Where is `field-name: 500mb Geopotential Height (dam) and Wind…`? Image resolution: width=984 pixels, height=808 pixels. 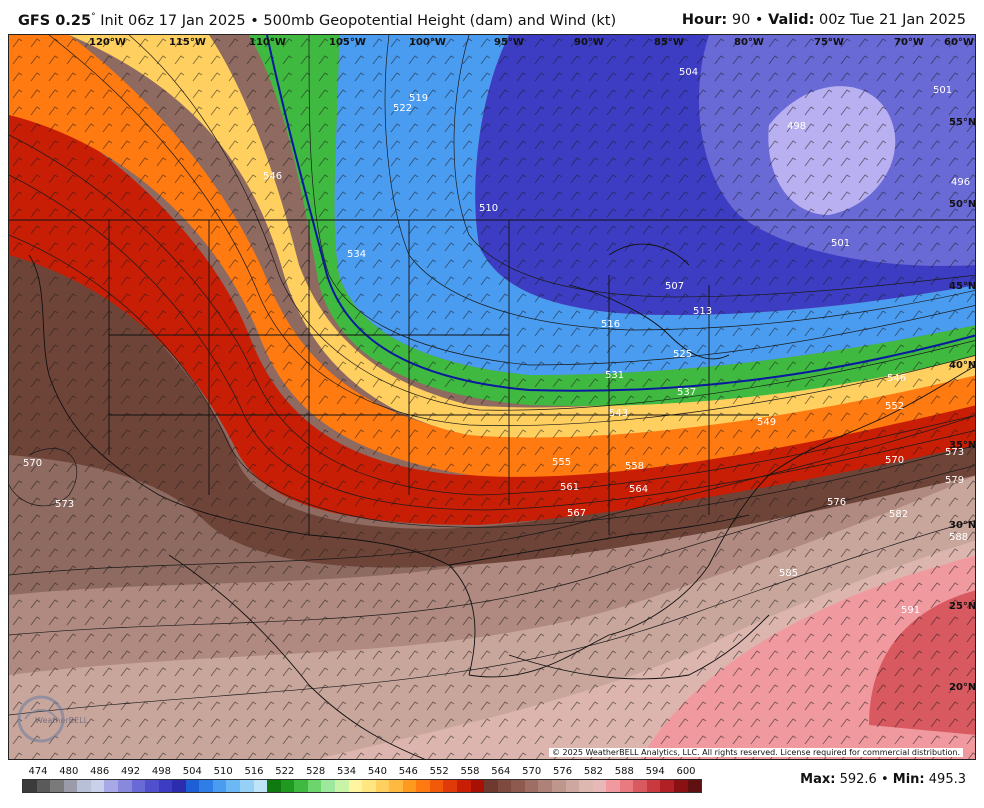 field-name: 500mb Geopotential Height (dam) and Wind… is located at coordinates (440, 20).